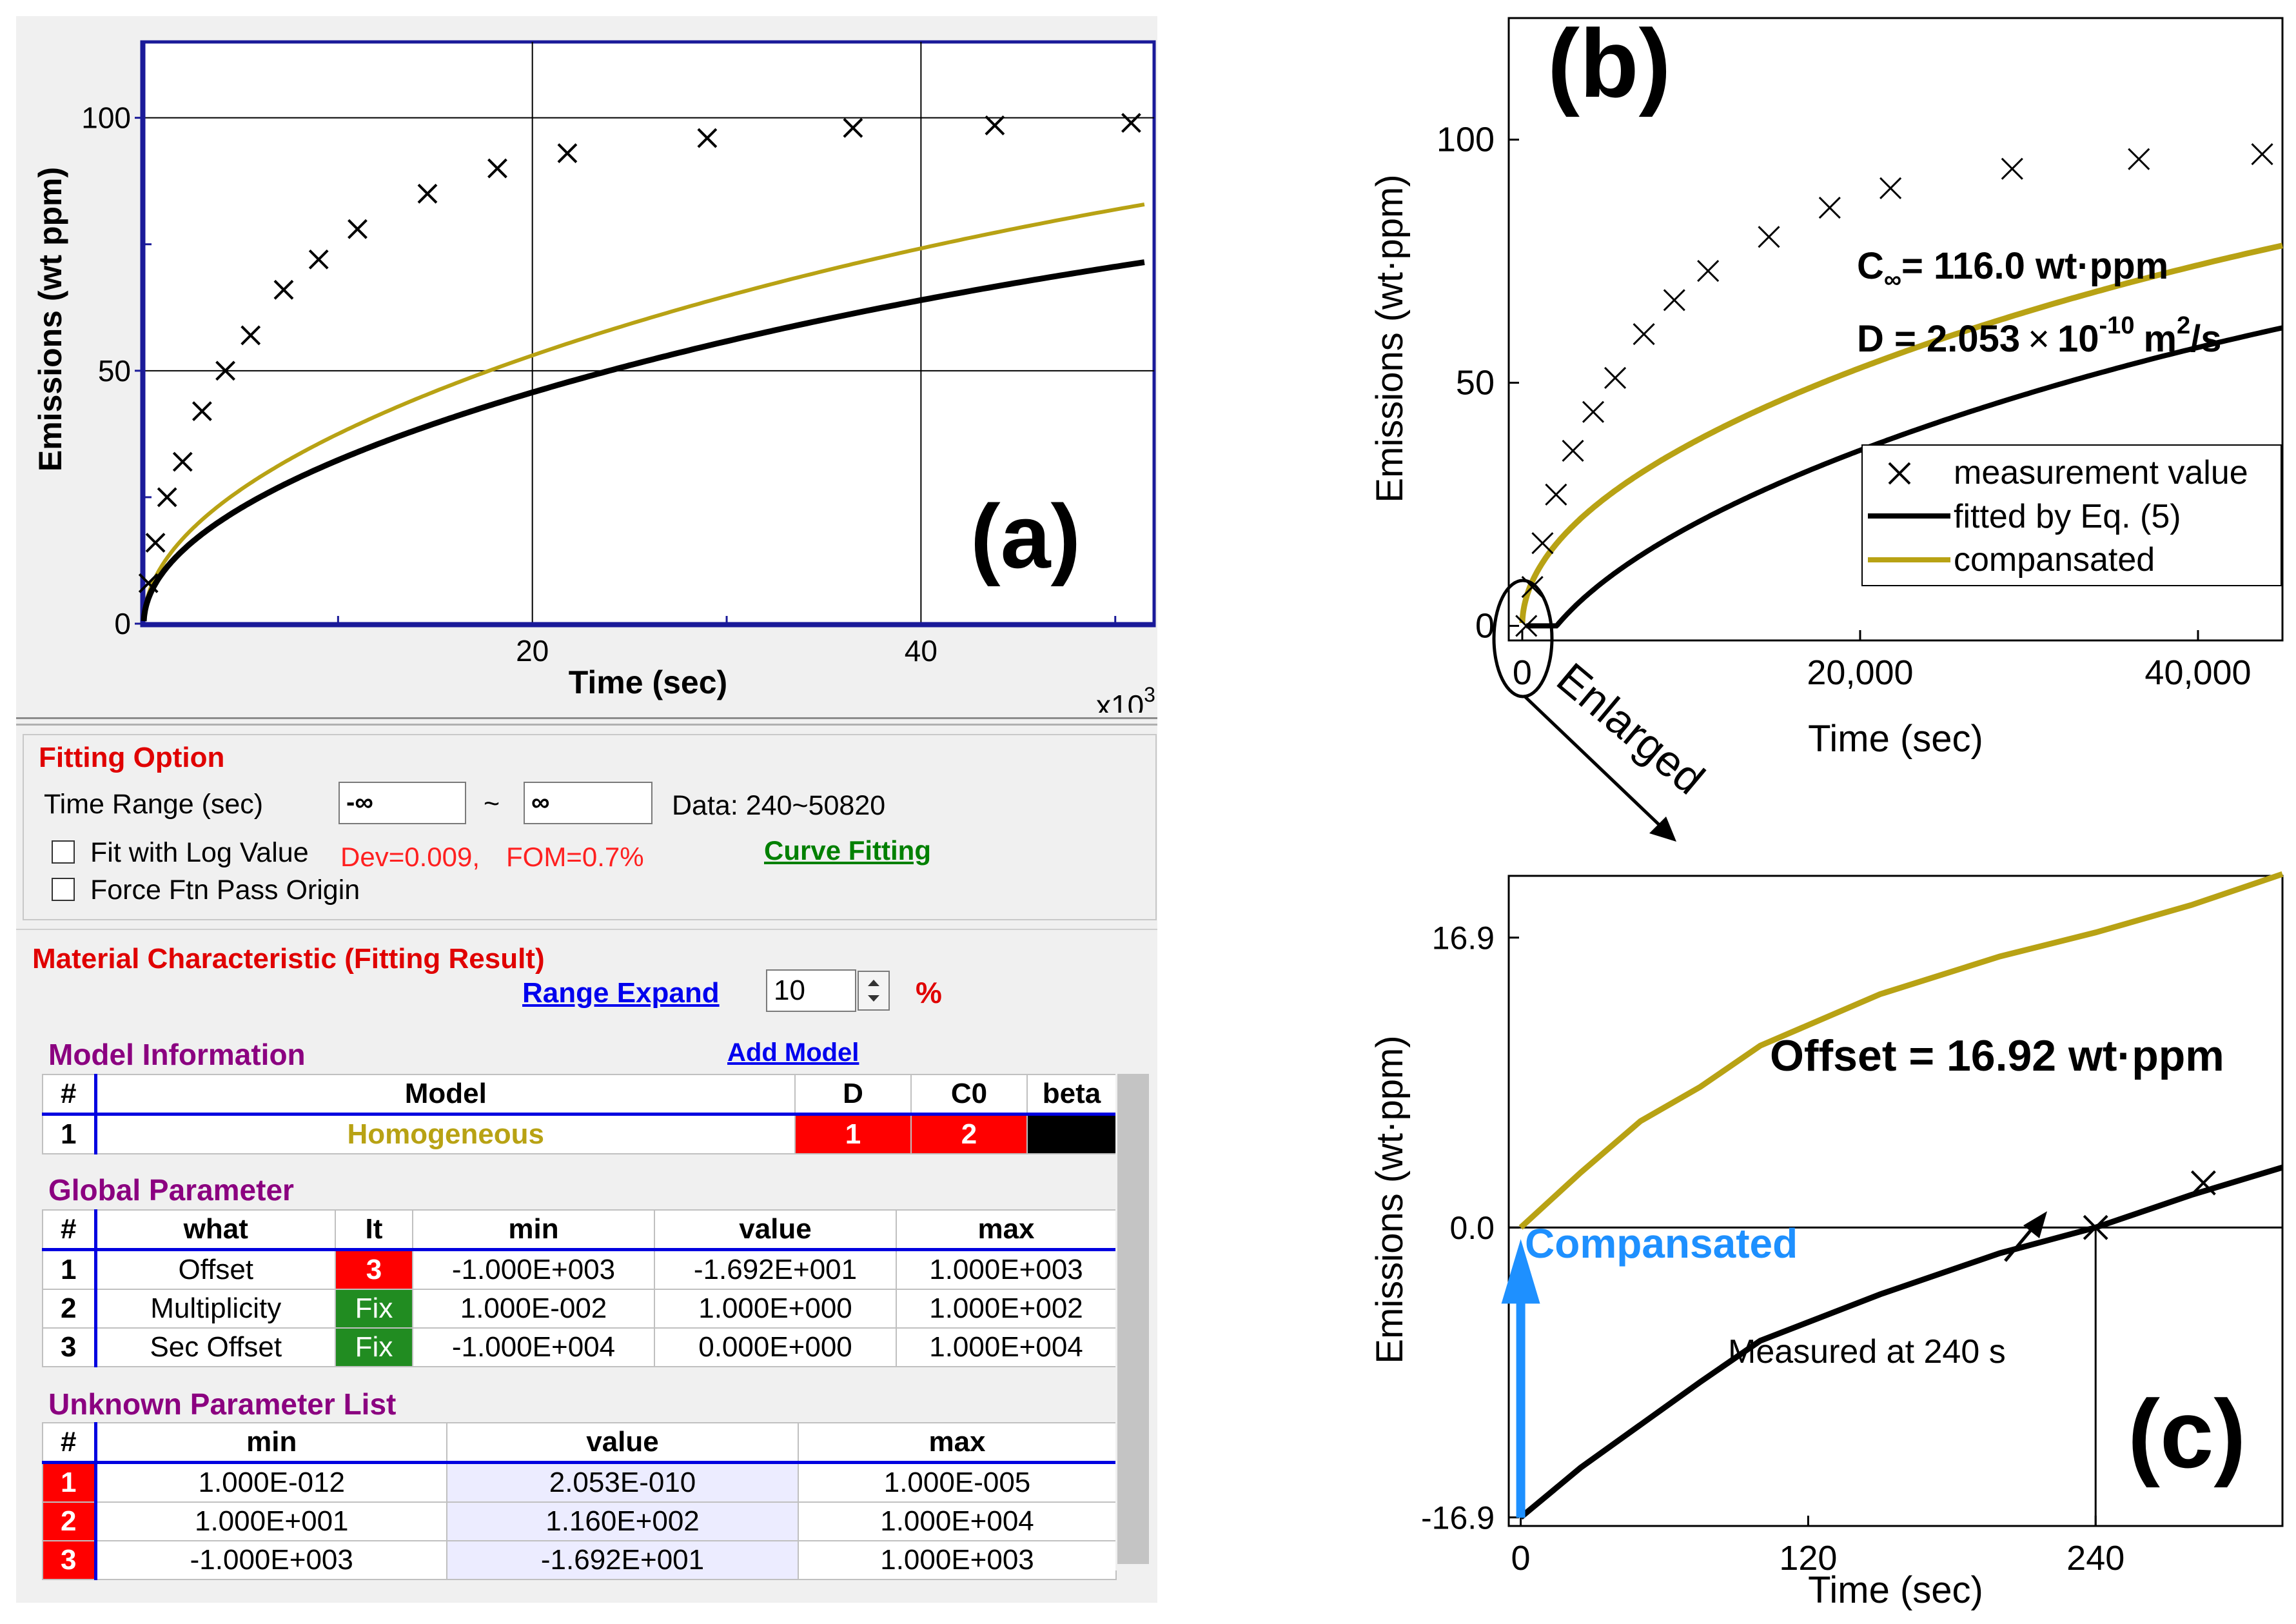 This screenshot has height=1624, width=2296. I want to click on panel-label-c: (c), so click(2187, 1434).